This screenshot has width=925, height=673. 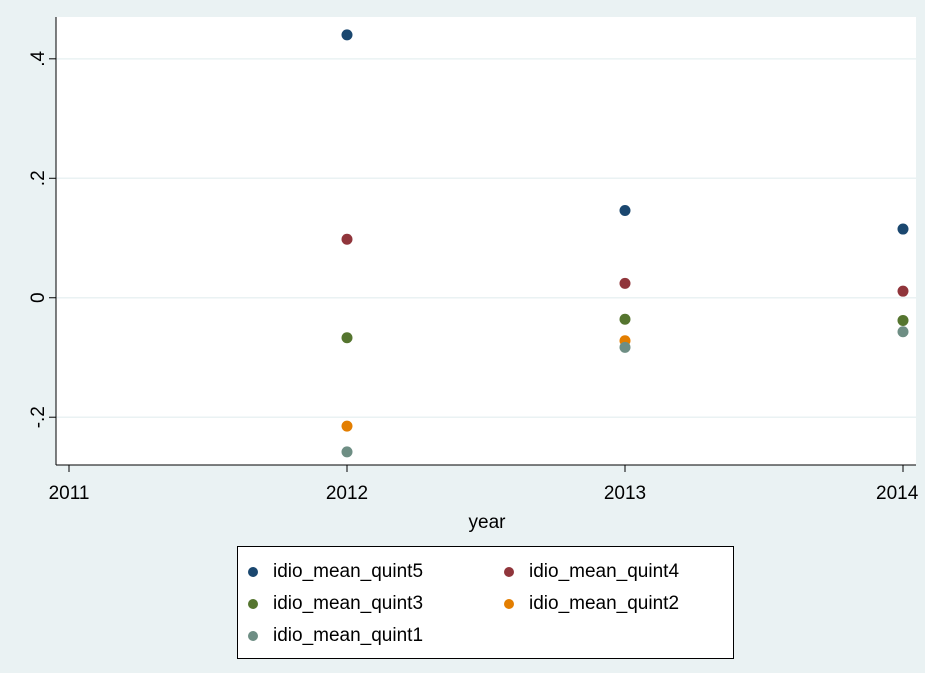 I want to click on x-axis-label: year, so click(x=488, y=522).